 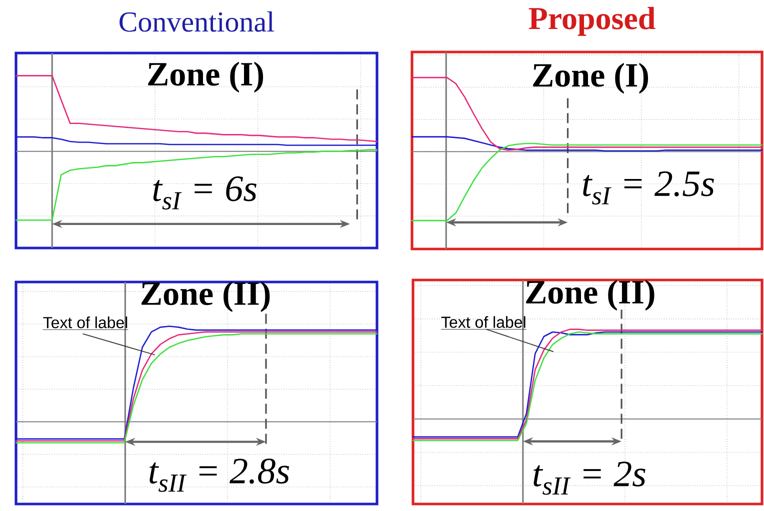 I want to click on annotation: t$_{sI}$ = 2.5s, so click(x=648, y=188).